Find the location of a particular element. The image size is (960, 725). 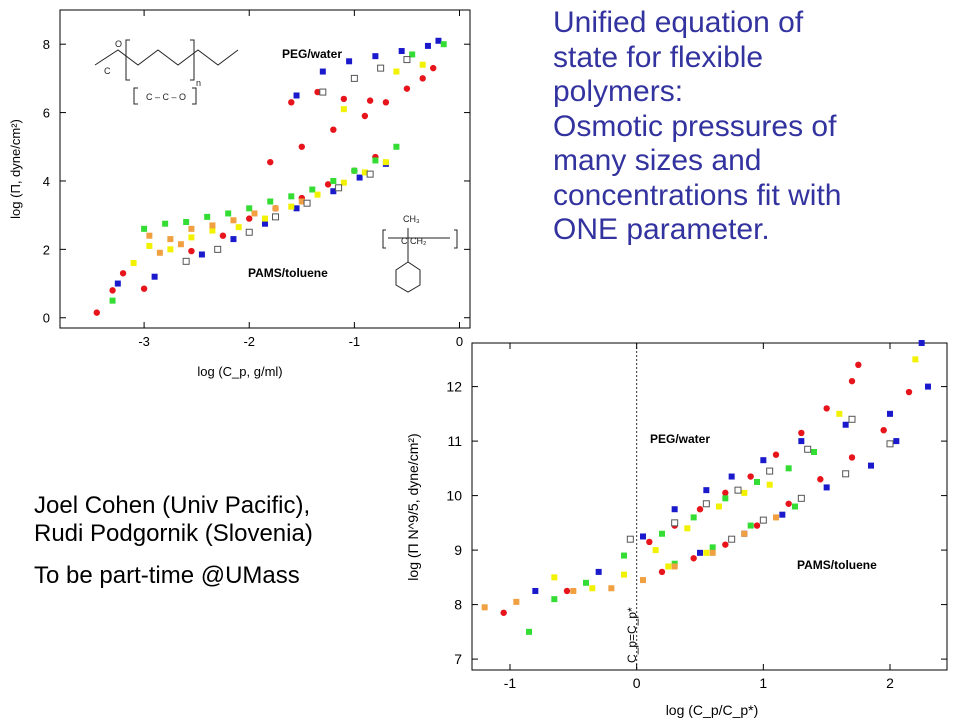

y-tick-label: 12 is located at coordinates (454, 387).